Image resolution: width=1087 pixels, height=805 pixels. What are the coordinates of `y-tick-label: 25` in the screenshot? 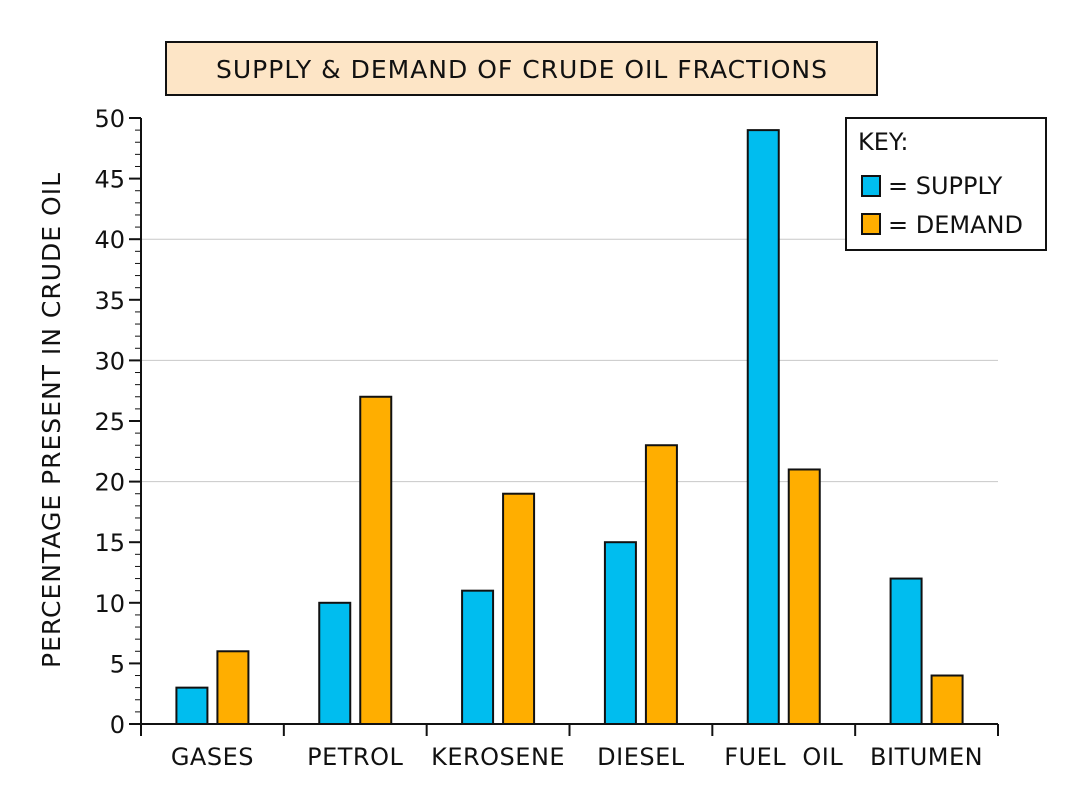 It's located at (109, 422).